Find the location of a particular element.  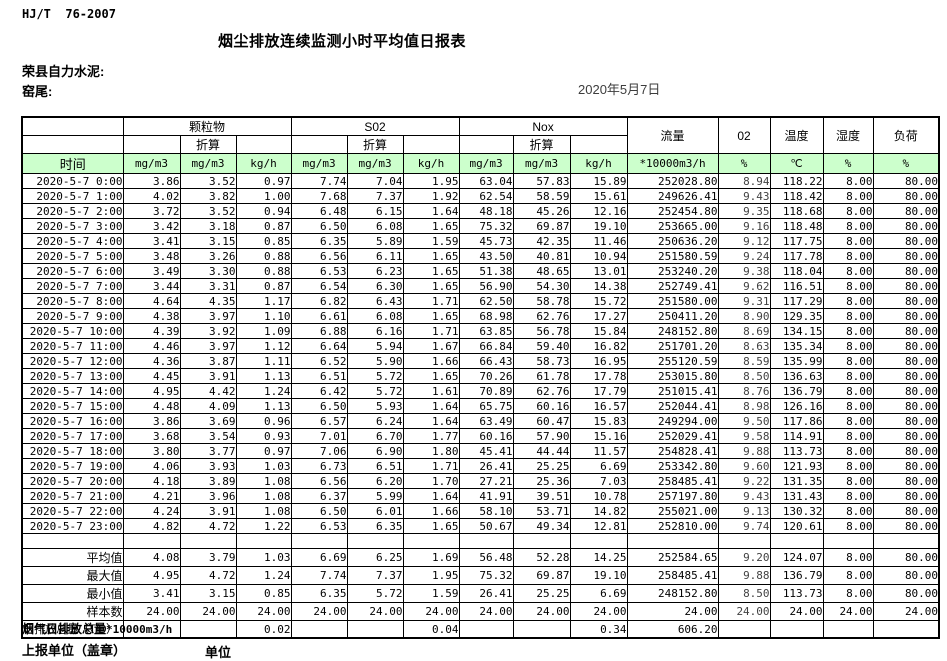

summary-value-cell: 1.03 is located at coordinates (263, 557).